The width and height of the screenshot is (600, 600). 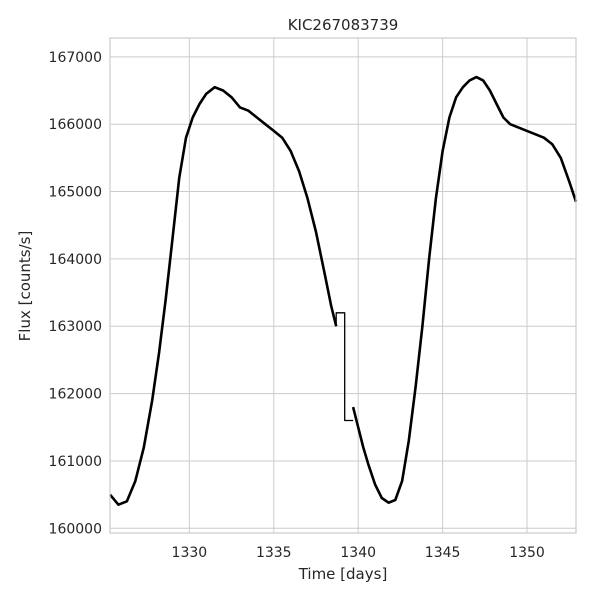 I want to click on x-axis-label: Time [days], so click(x=343, y=574).